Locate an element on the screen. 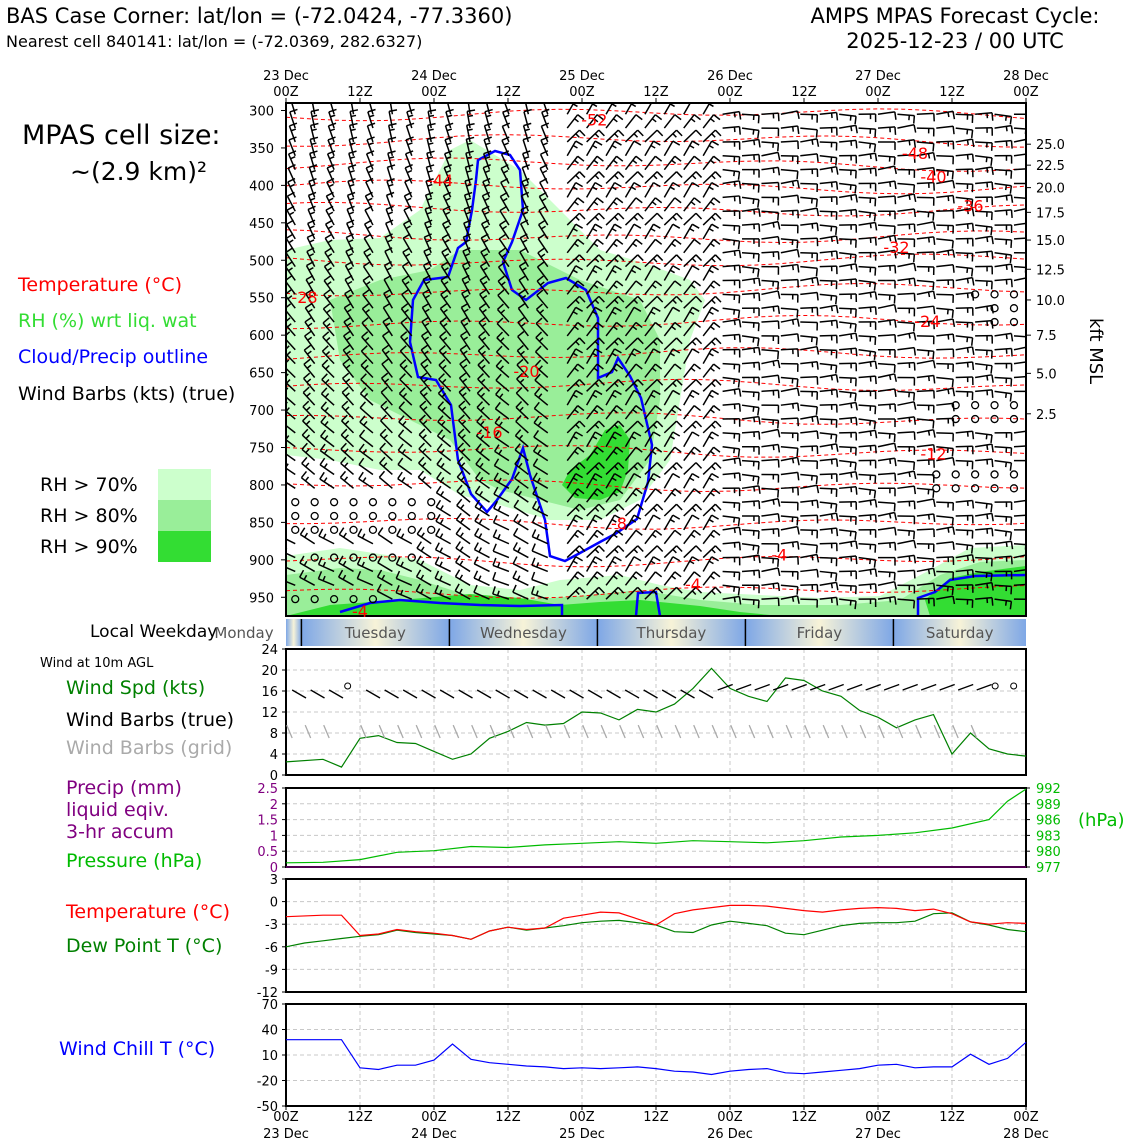  temperature-contour is located at coordinates (656, 209).